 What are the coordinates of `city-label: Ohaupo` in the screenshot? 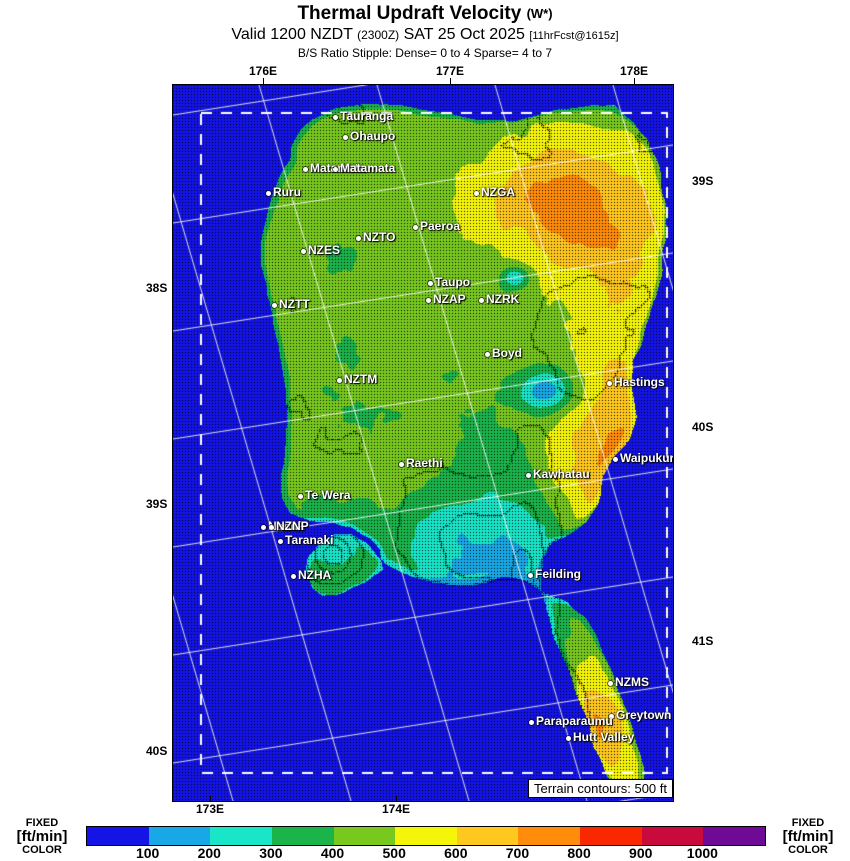 It's located at (373, 136).